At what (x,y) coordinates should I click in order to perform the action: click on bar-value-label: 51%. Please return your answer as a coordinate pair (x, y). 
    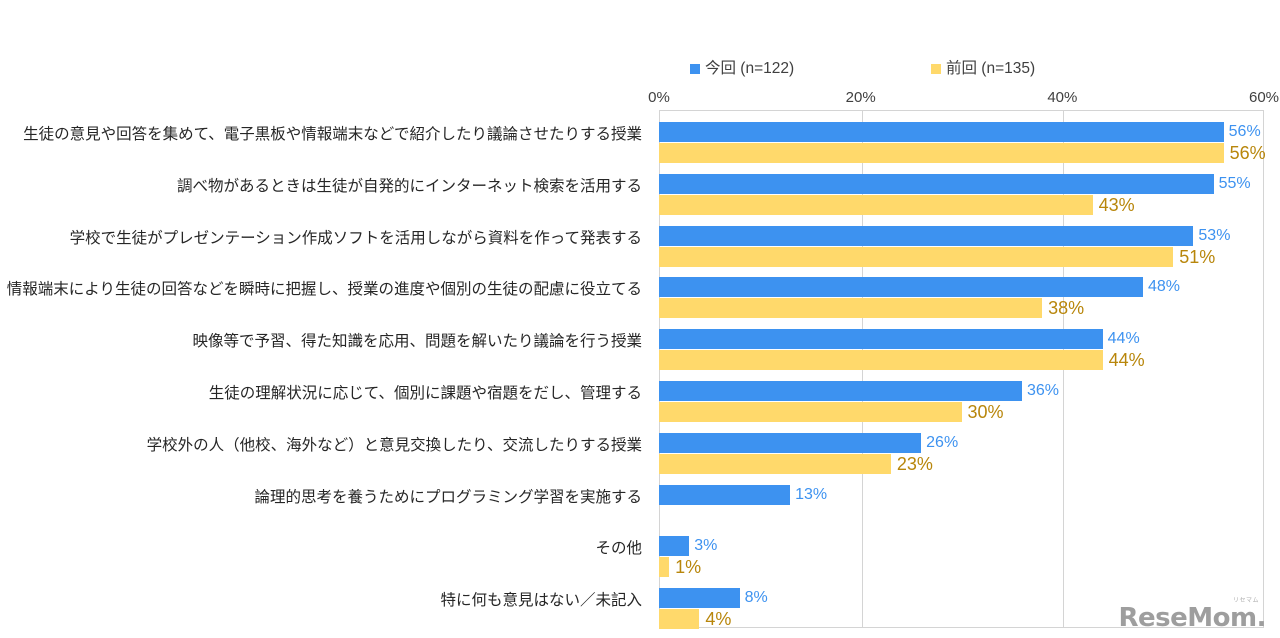
    Looking at the image, I should click on (1197, 256).